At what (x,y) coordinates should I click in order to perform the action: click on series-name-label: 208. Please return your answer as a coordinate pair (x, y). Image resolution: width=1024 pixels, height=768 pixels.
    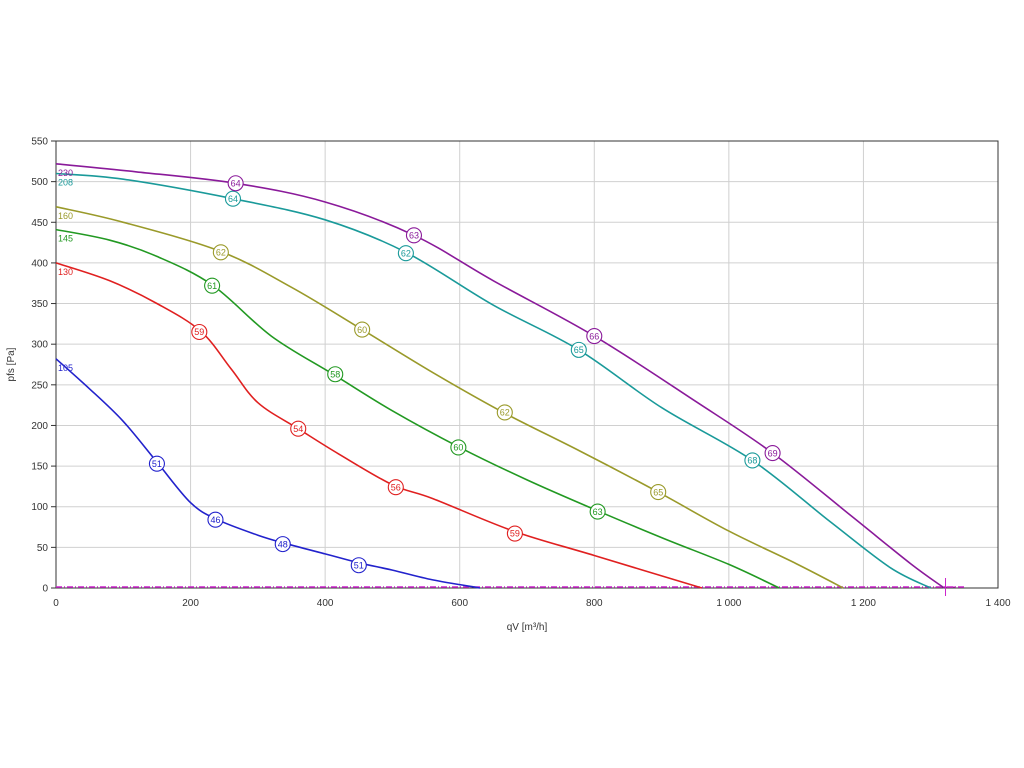
    Looking at the image, I should click on (65, 183).